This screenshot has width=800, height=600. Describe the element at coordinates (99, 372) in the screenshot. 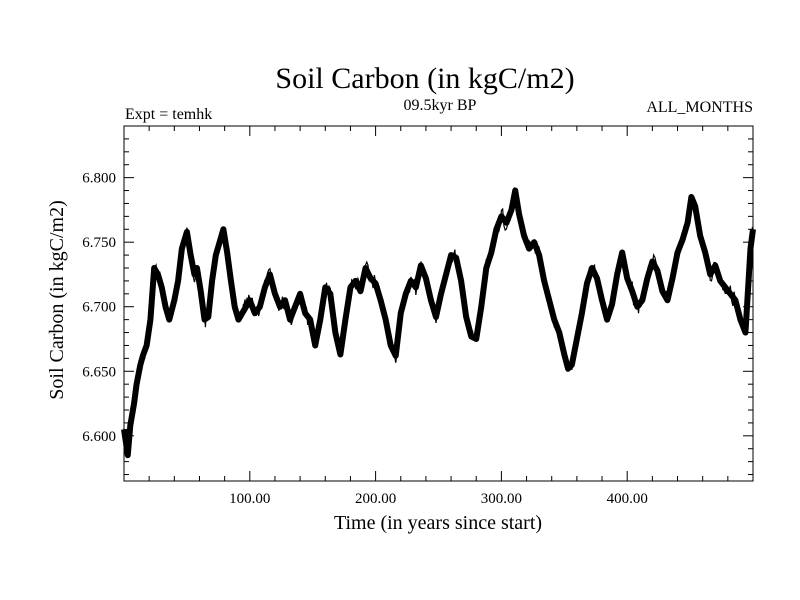

I see `y-tick-label: 6.650` at that location.